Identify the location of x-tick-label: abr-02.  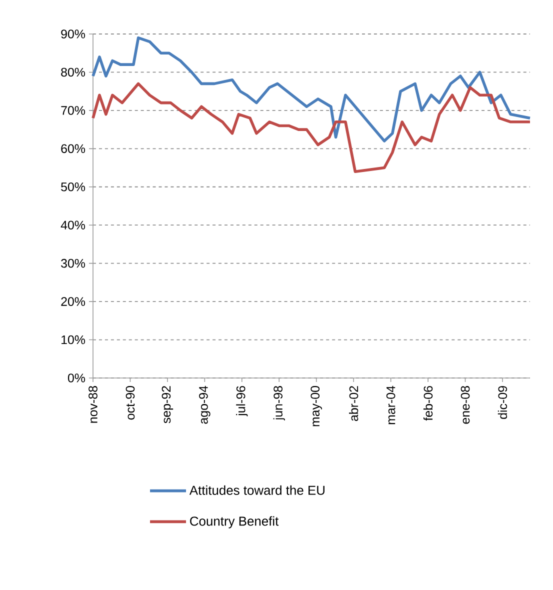
(353, 403).